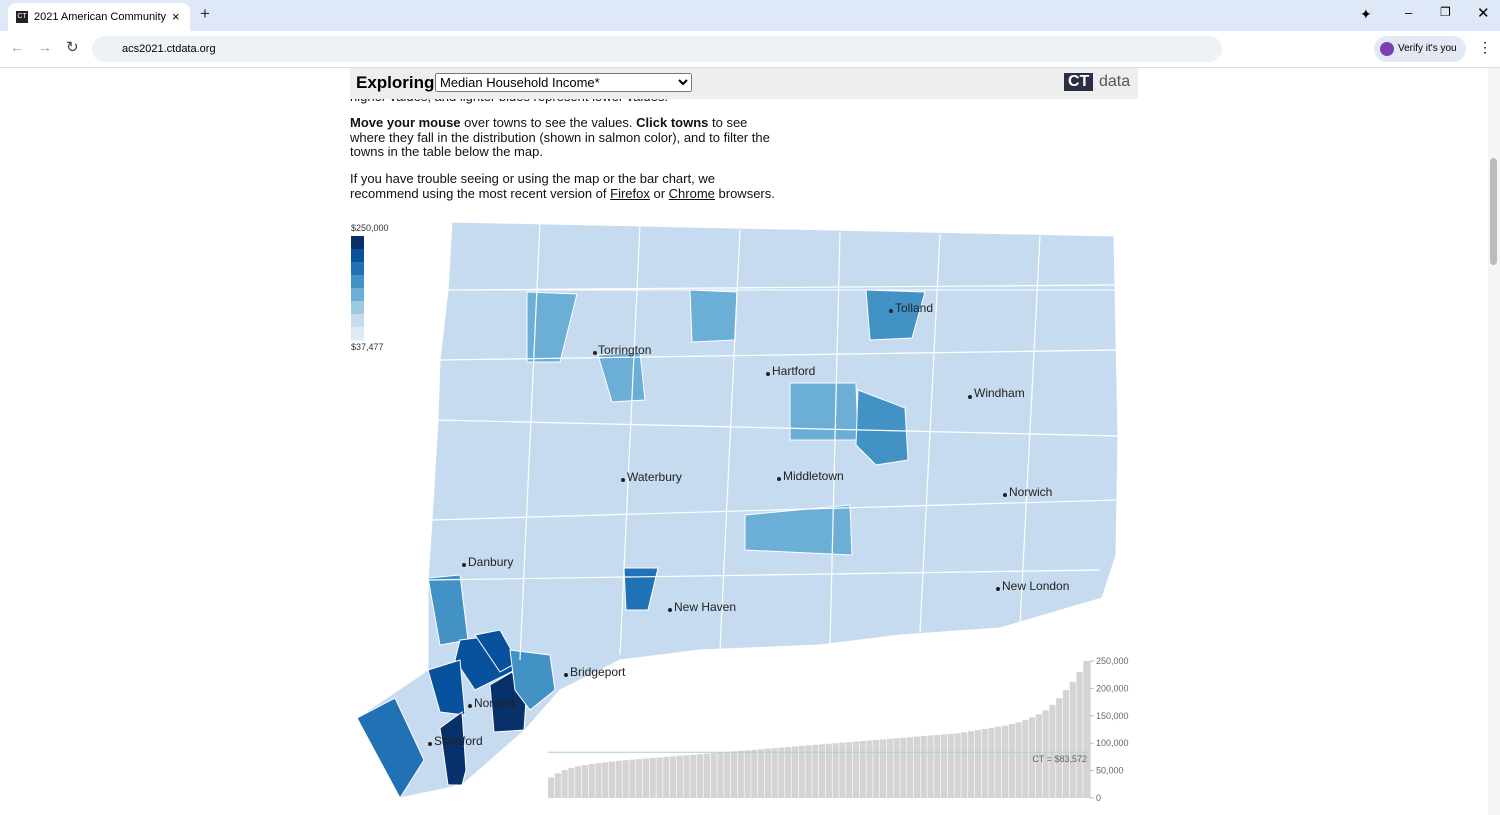  I want to click on browser-tab: CT 2021 American Community Sur ×, so click(99, 17).